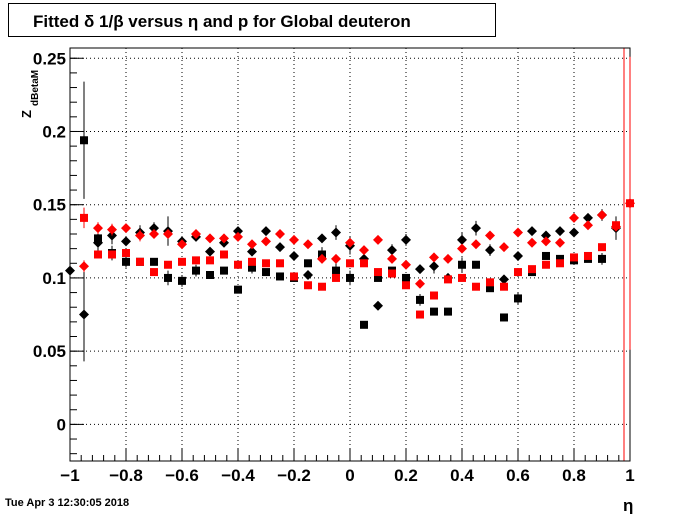 The width and height of the screenshot is (700, 514). I want to click on x-tick-label: 0.6, so click(518, 475).